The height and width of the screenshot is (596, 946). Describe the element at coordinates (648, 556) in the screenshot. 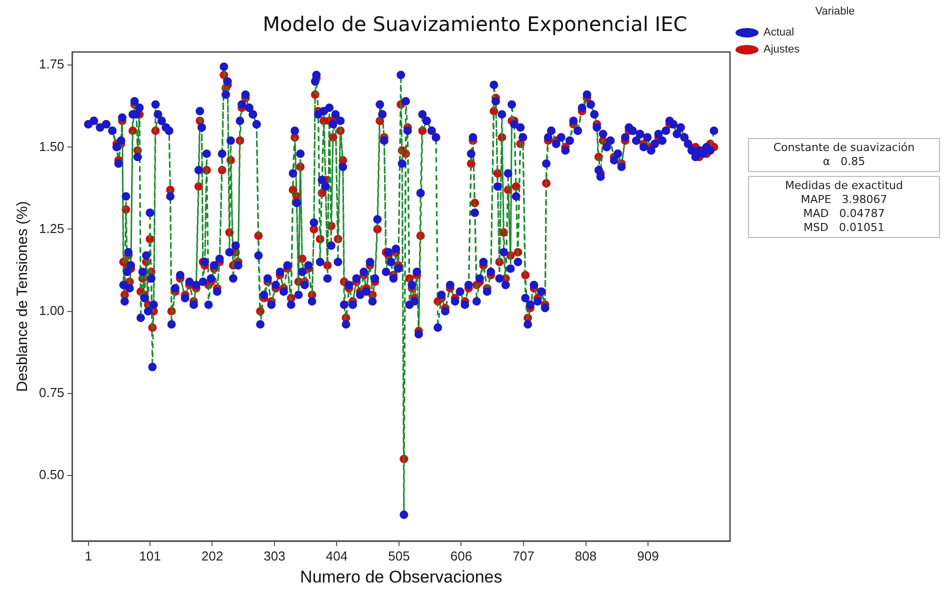

I see `x-tick-label: 909` at that location.